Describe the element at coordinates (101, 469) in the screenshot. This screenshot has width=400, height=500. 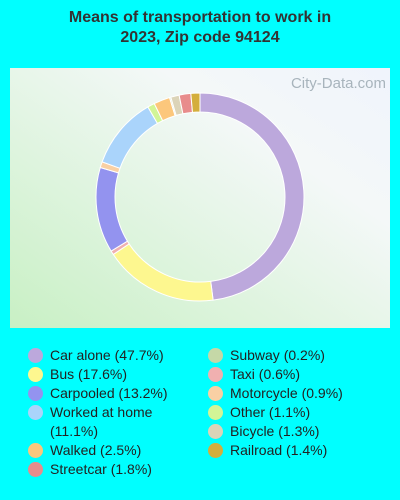
I see `legend-label: Streetcar (1.8%)` at that location.